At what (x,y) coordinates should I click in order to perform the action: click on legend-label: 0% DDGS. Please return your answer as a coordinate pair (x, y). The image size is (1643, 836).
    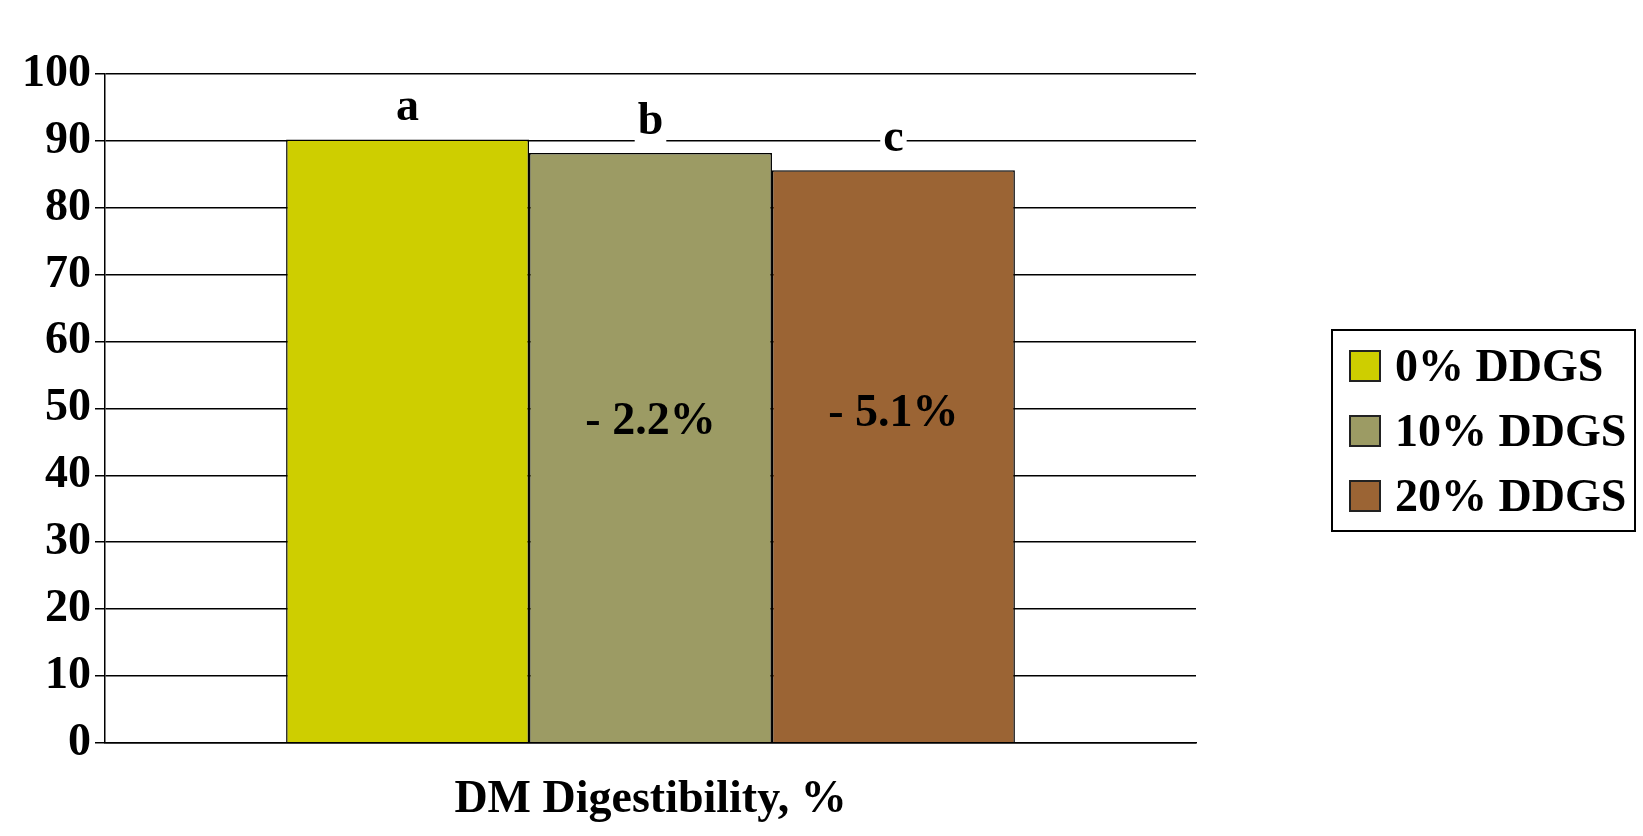
    Looking at the image, I should click on (1499, 365).